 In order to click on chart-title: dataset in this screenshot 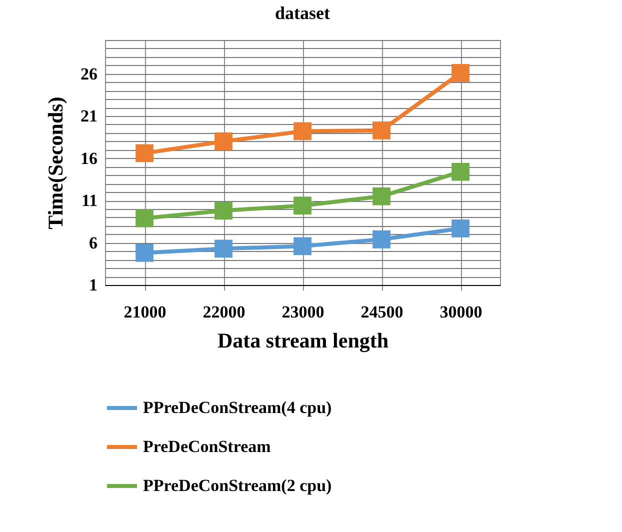, I will do `click(302, 13)`.